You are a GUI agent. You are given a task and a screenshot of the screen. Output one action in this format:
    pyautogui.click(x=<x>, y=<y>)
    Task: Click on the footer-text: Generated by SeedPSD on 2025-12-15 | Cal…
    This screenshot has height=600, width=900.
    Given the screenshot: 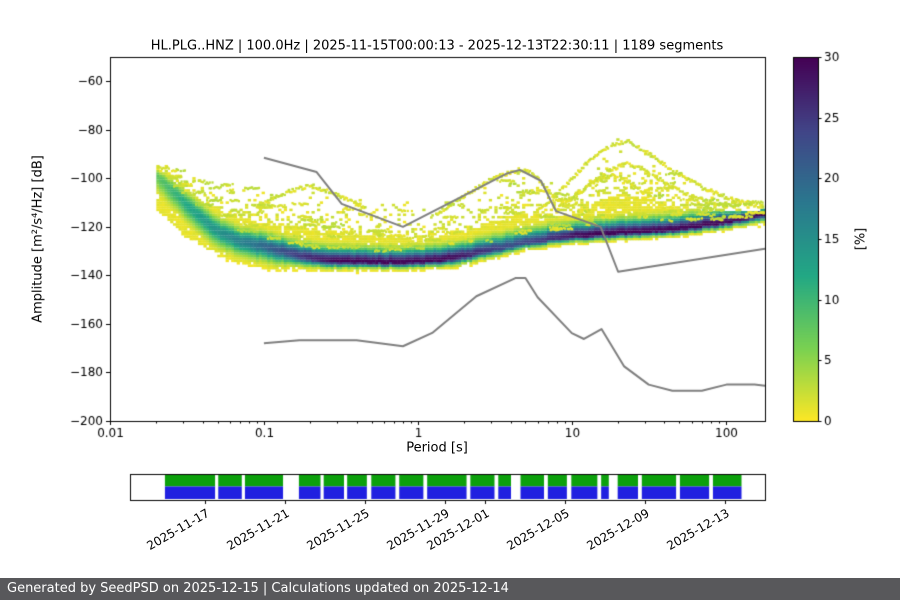 What is the action you would take?
    pyautogui.click(x=258, y=588)
    